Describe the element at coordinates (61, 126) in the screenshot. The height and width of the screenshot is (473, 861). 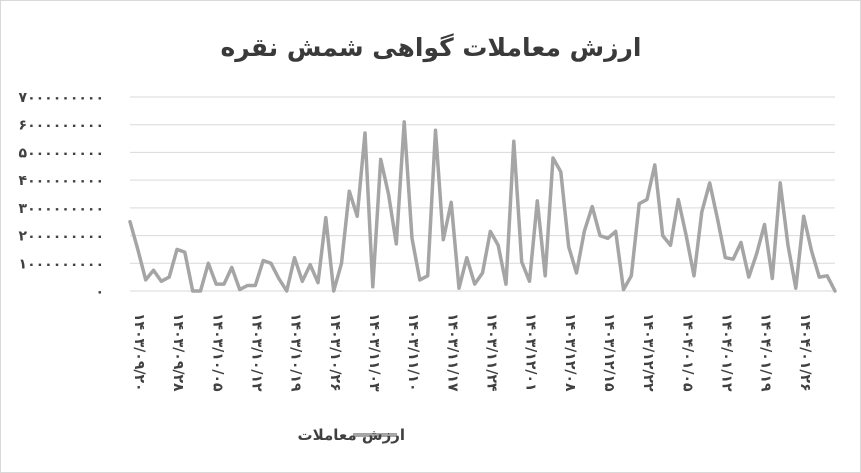
I see `y-tick-label-6: ۶۰۰۰۰۰۰۰۰۰` at that location.